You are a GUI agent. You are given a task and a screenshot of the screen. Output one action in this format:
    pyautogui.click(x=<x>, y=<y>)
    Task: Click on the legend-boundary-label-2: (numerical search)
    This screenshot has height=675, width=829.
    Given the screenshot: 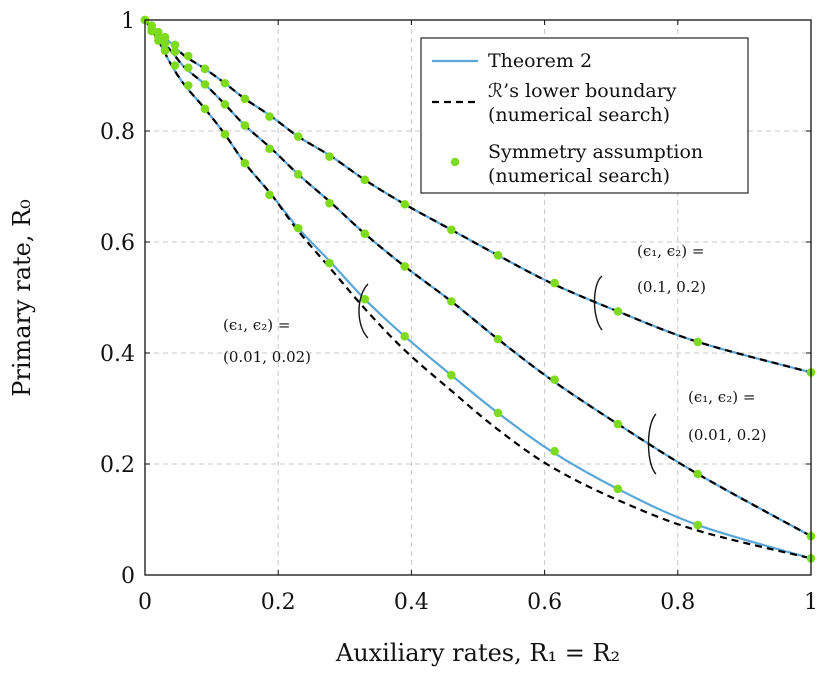 What is the action you would take?
    pyautogui.click(x=579, y=115)
    